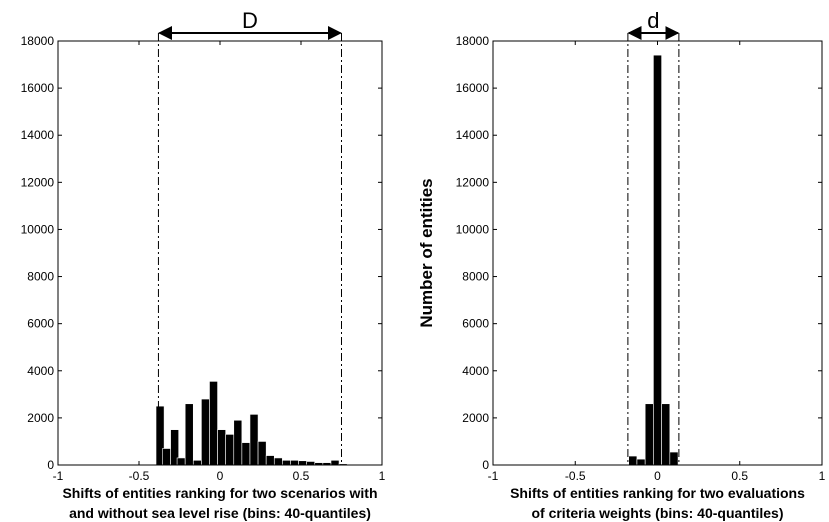 Image resolution: width=829 pixels, height=522 pixels. What do you see at coordinates (657, 513) in the screenshot?
I see `x-axis-label-line-2: of criteria weights (bins: 40-quantiles)` at bounding box center [657, 513].